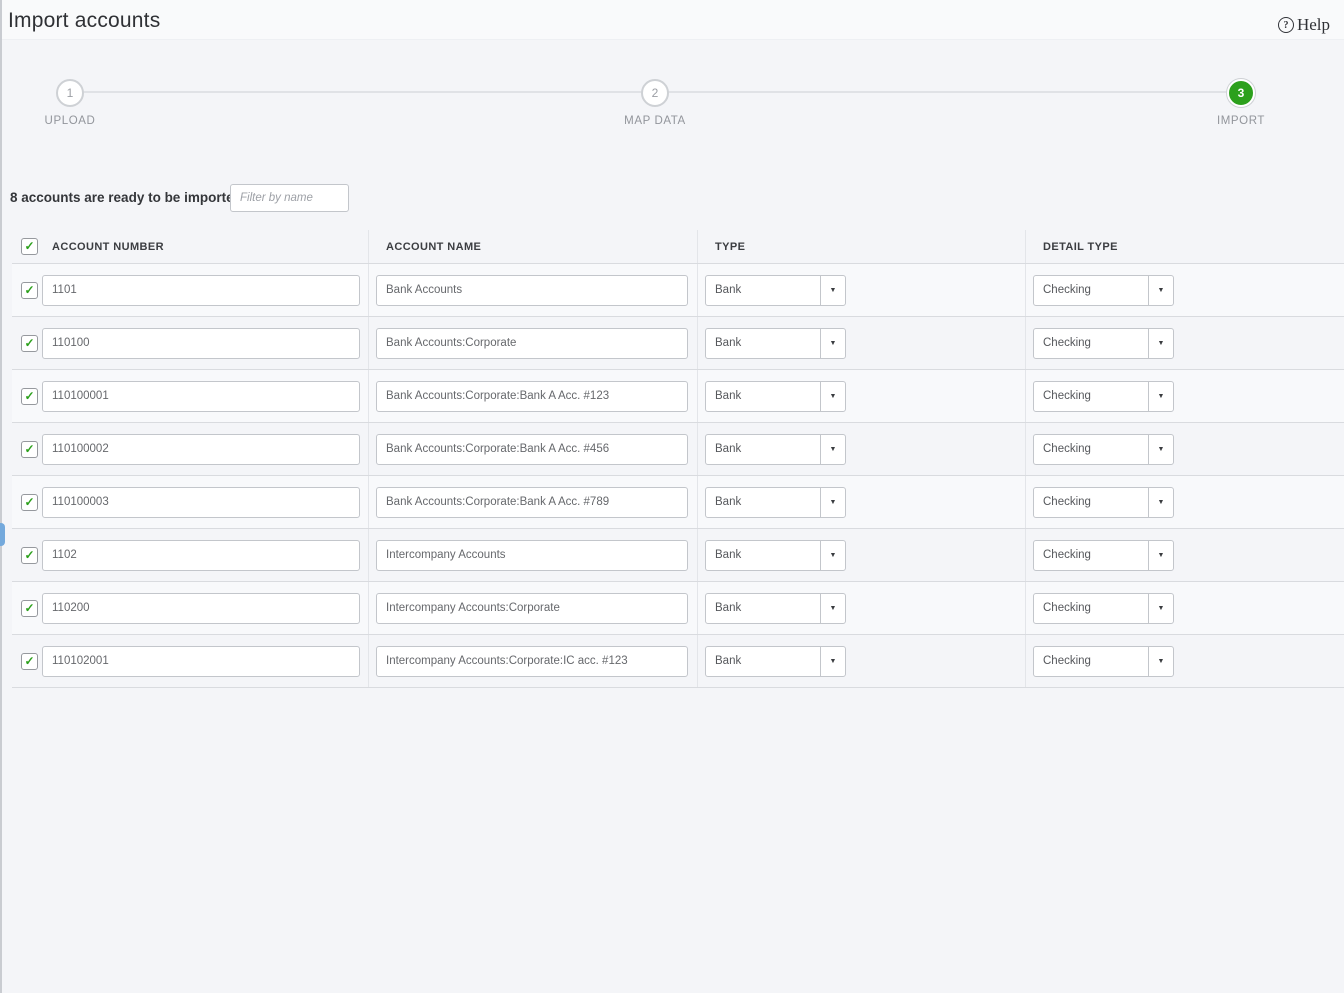 The width and height of the screenshot is (1344, 1008). I want to click on top-bar, so click(673, 20).